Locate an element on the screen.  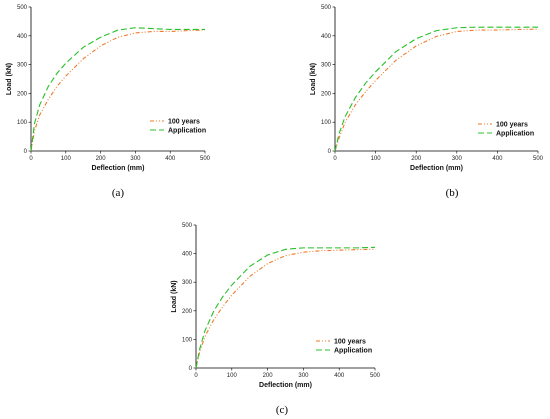
series-line-100-years is located at coordinates (436, 90).